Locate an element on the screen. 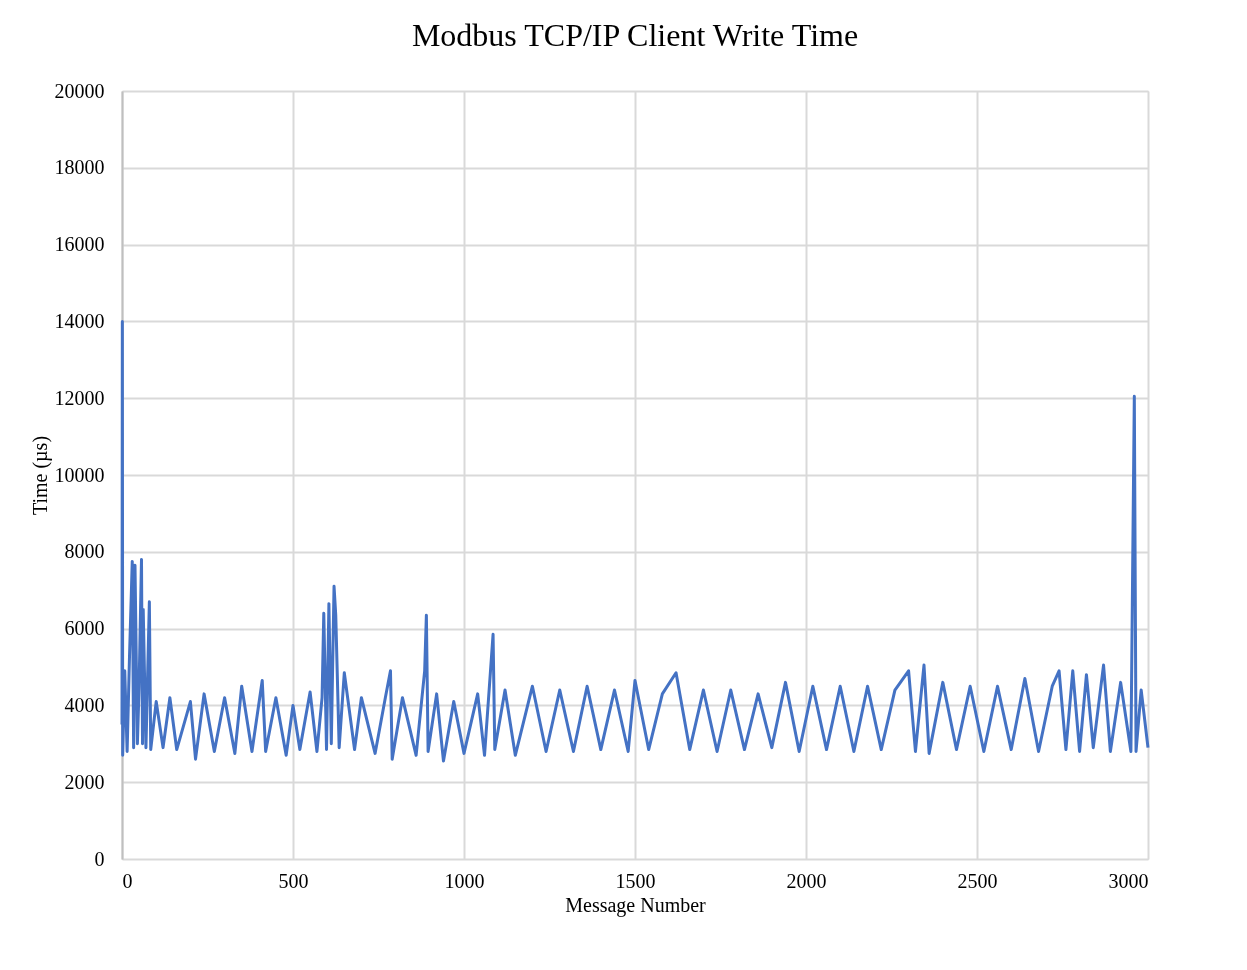 The image size is (1247, 970). x-tick-label: 2500 is located at coordinates (977, 880).